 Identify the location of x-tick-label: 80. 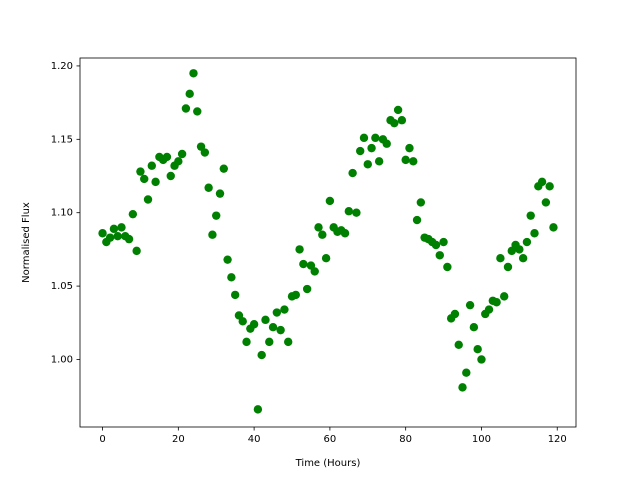
(405, 439).